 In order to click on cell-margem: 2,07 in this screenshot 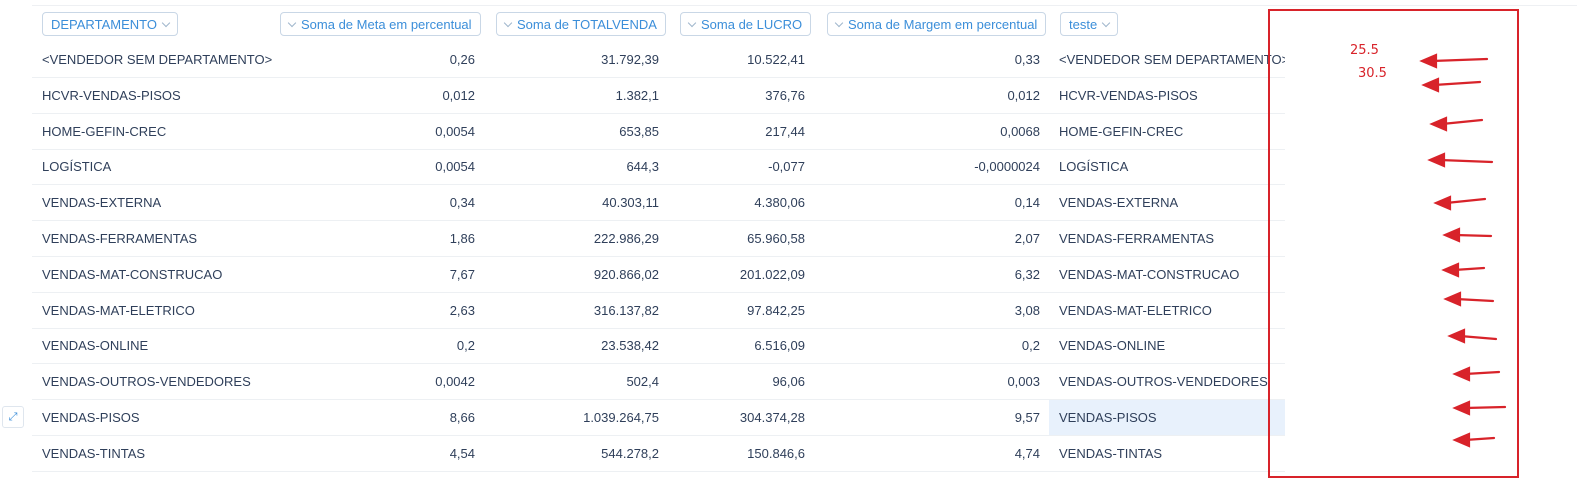, I will do `click(1027, 238)`.